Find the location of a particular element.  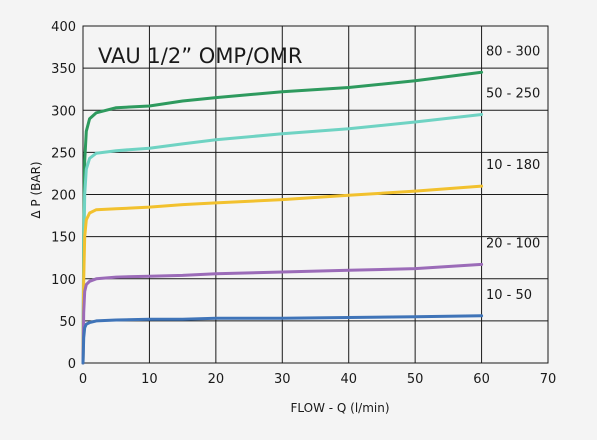

x-axis-label: FLOW - Q (l/min) is located at coordinates (339, 408).